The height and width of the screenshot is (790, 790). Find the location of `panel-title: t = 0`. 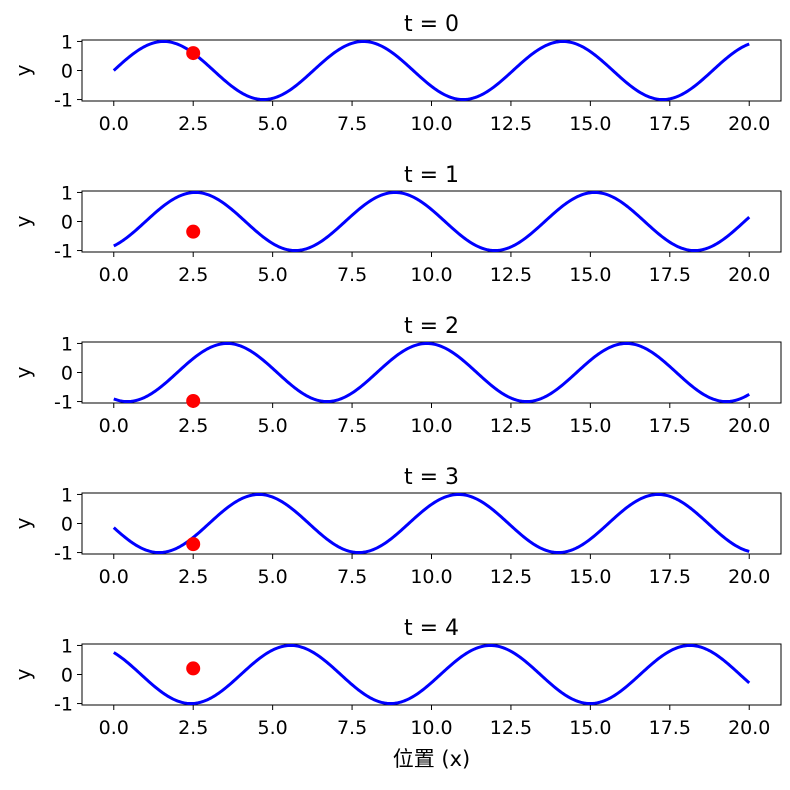

panel-title: t = 0 is located at coordinates (431, 24).